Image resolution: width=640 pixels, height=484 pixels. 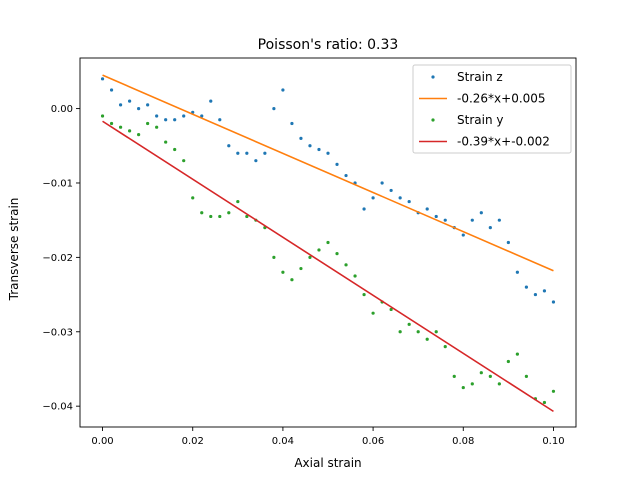 I want to click on y-tick-label: 0.00, so click(x=62, y=109).